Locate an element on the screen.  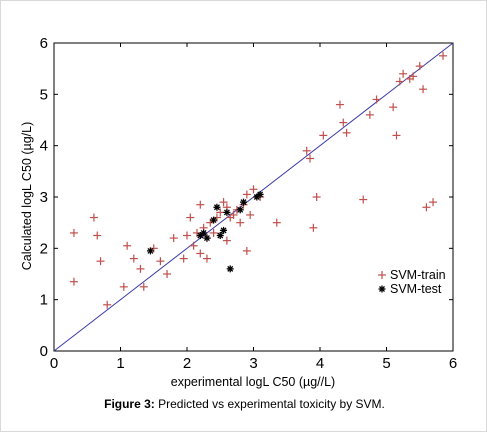
legend-test-label: SVM-test is located at coordinates (416, 289).